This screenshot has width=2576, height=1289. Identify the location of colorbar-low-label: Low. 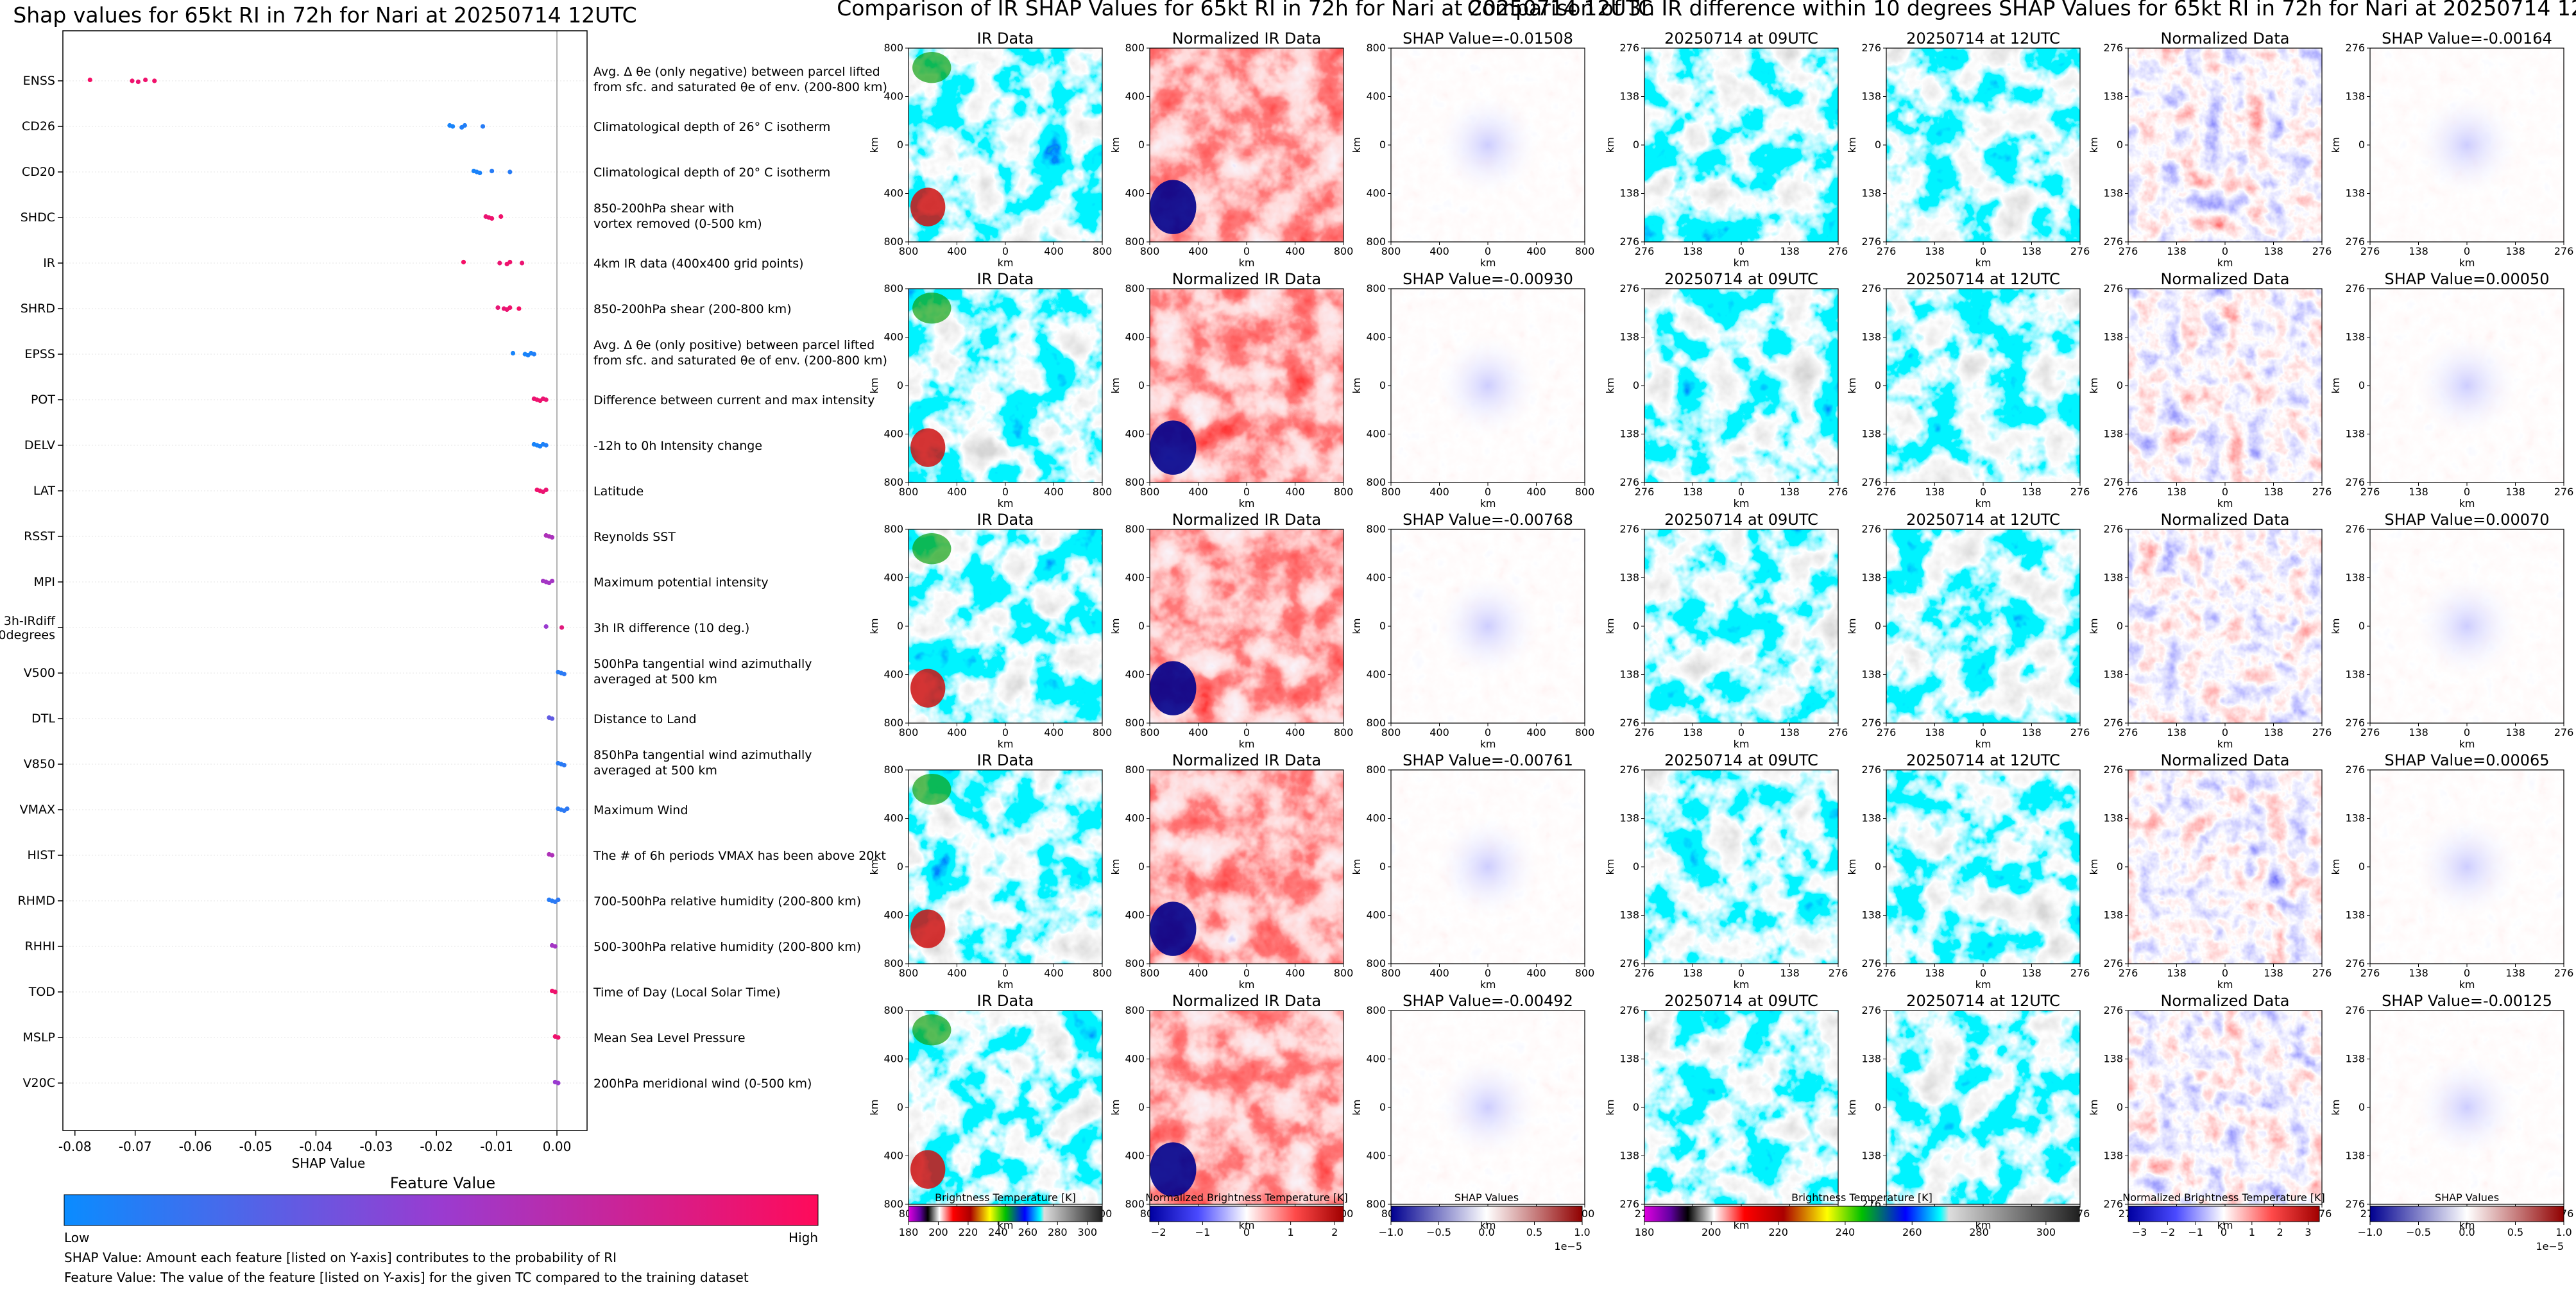
(76, 1237).